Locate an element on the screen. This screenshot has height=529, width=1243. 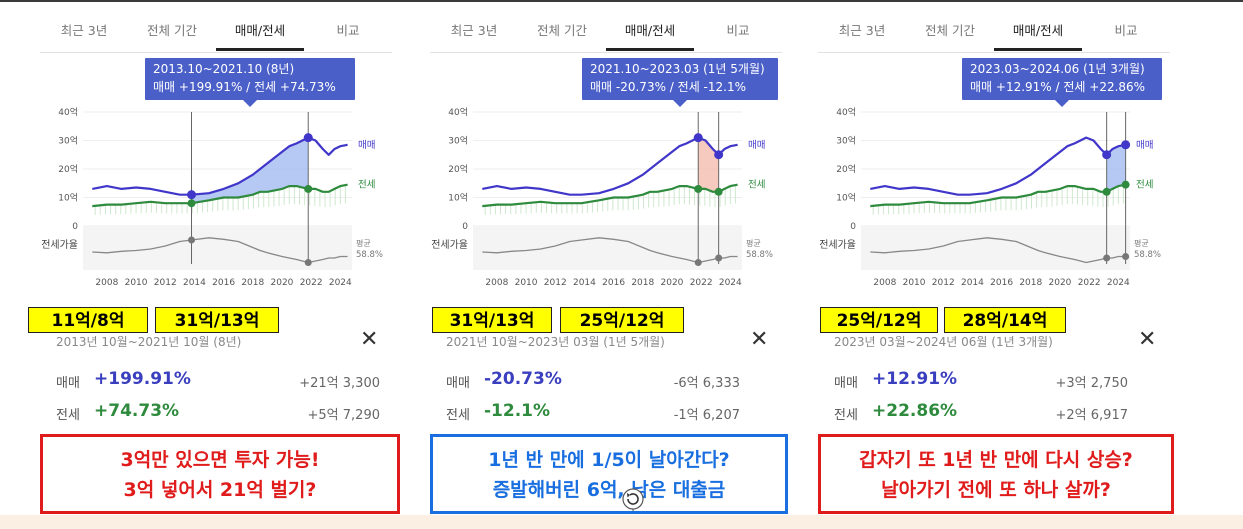
ratio-line is located at coordinates (610, 250).